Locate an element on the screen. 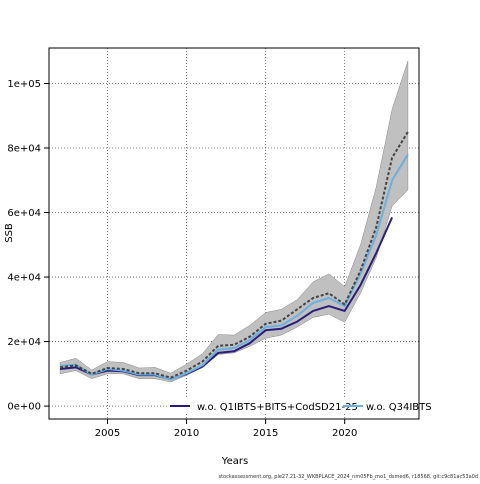  y-axis-title: SSB is located at coordinates (9, 233).